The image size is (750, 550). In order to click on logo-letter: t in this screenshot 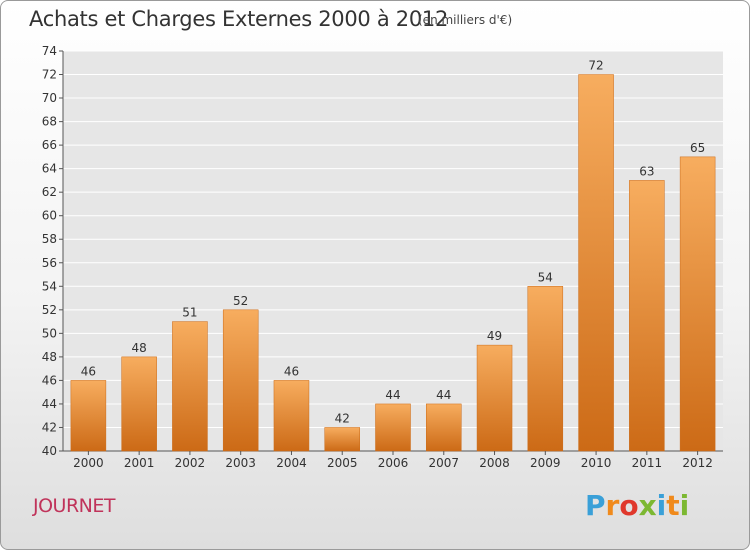, I will do `click(673, 505)`.